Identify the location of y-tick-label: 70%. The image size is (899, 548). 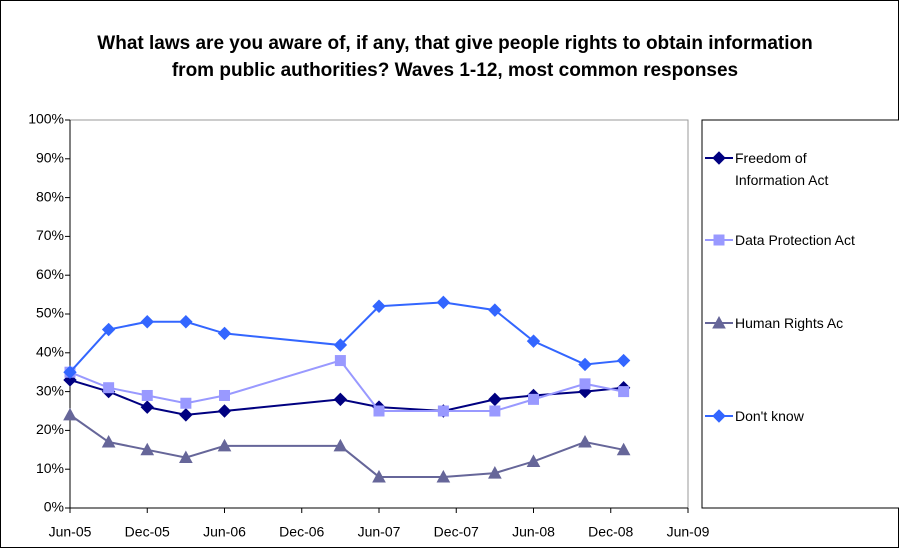
(50, 235).